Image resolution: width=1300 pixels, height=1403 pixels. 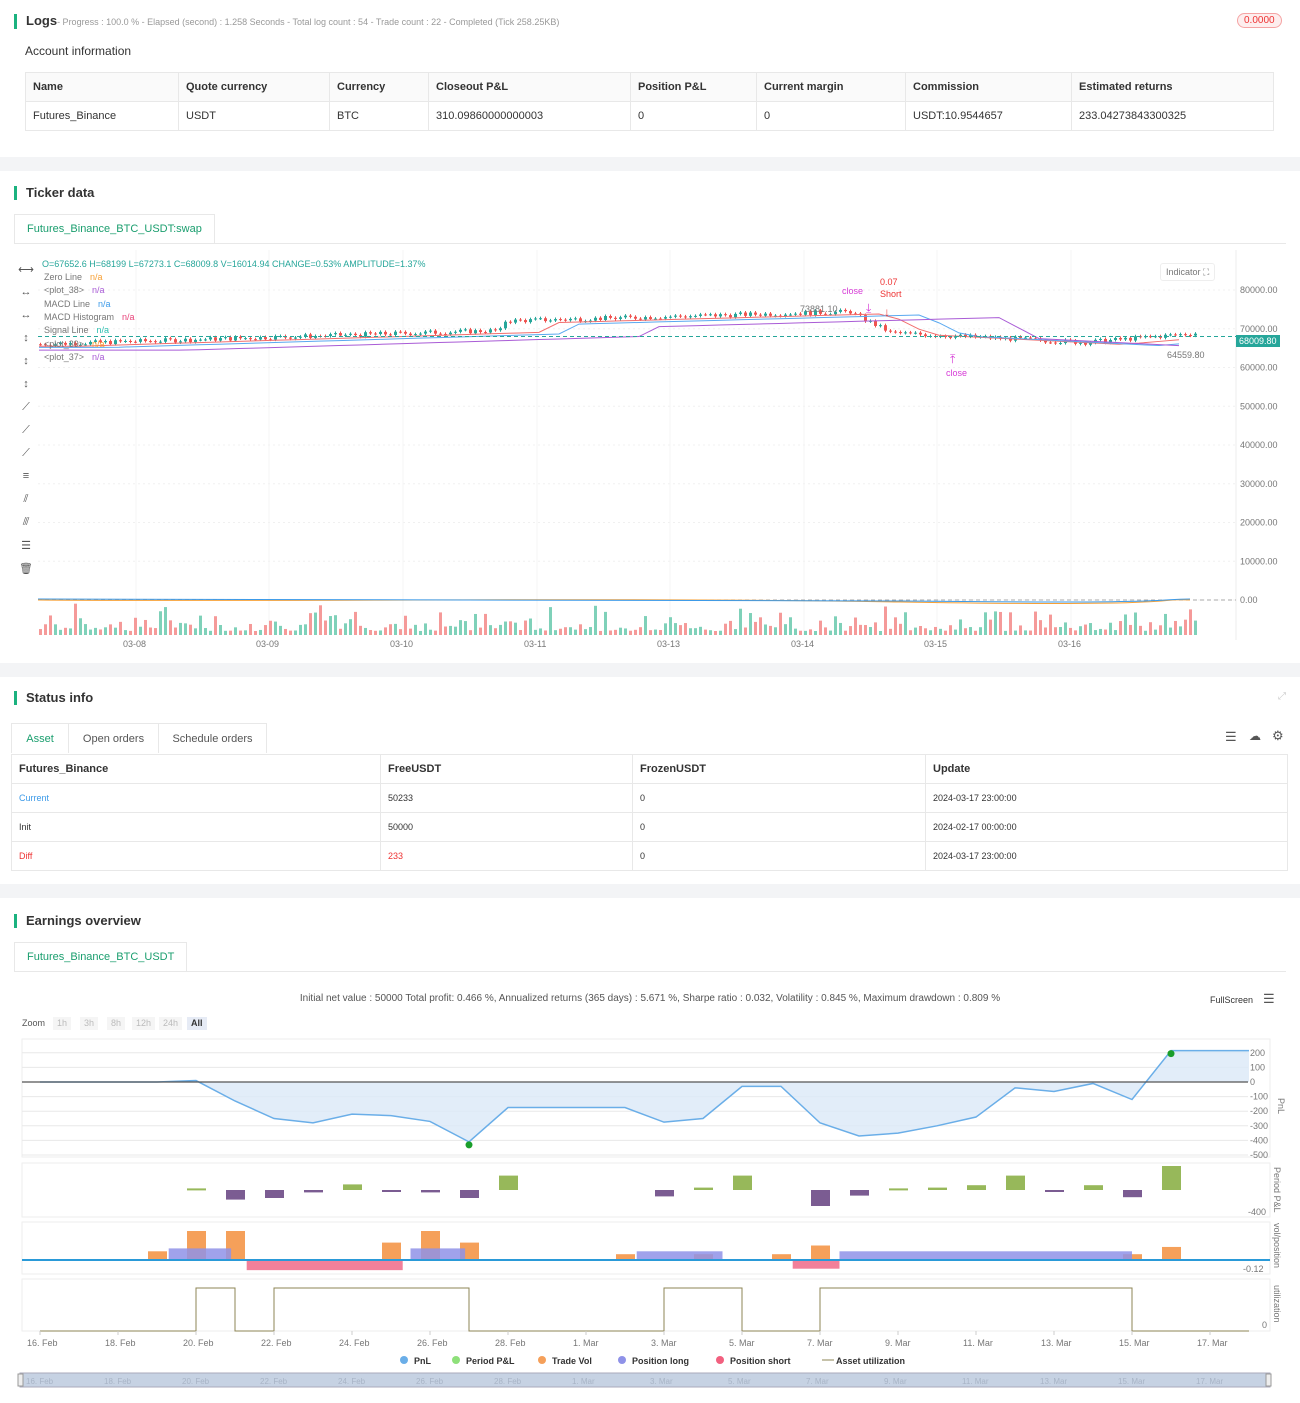 I want to click on segment-tool-icon: ⟋, so click(x=26, y=453).